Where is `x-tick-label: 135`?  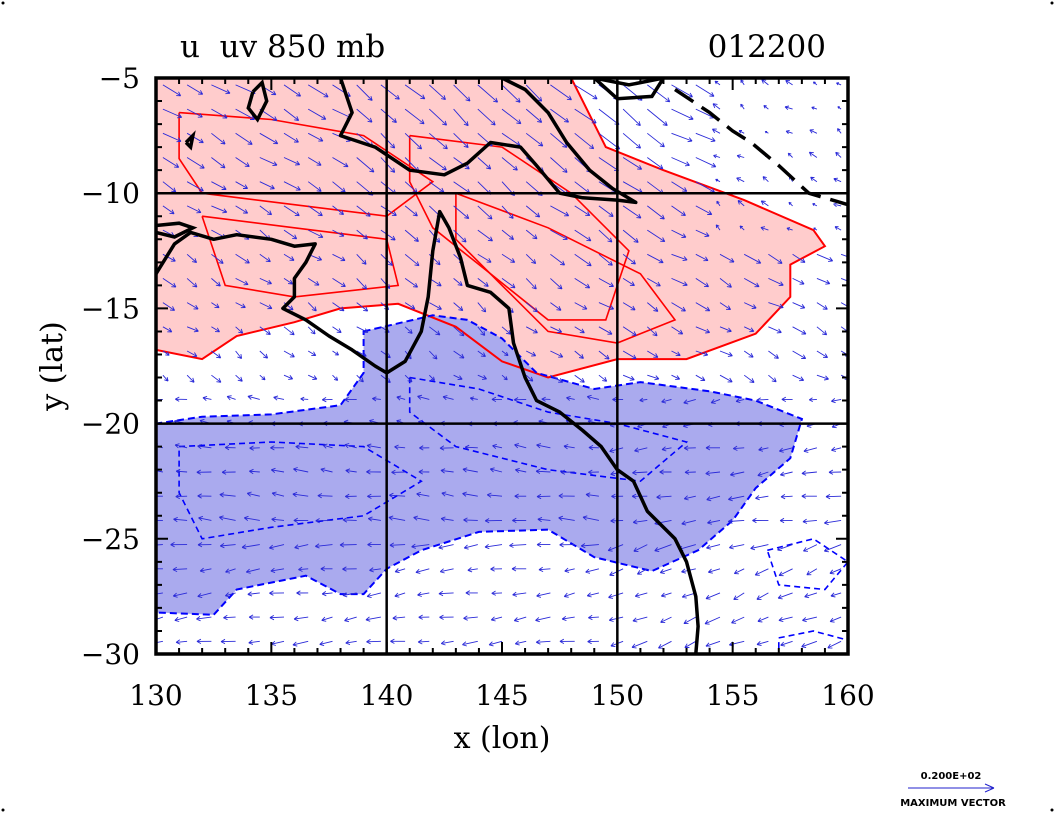
x-tick-label: 135 is located at coordinates (271, 695).